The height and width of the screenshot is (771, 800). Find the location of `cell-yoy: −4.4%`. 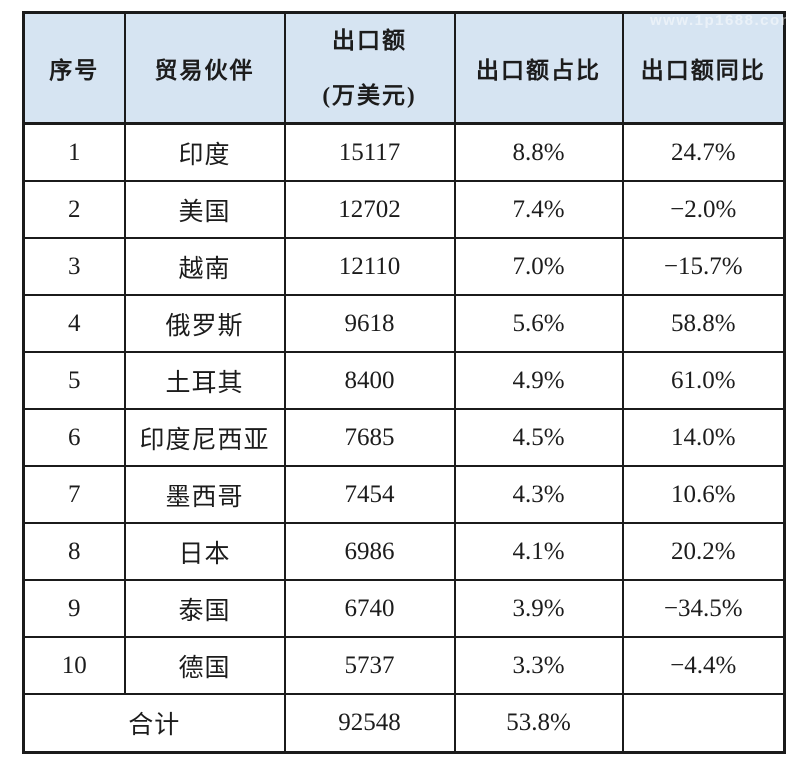

cell-yoy: −4.4% is located at coordinates (703, 665).